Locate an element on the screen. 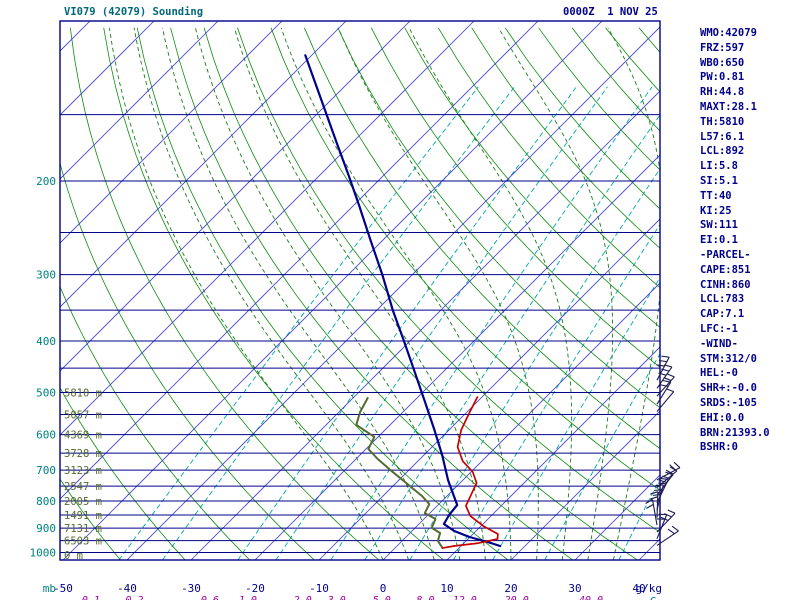 The image size is (800, 600). mixing-ratio-label: 12.0 is located at coordinates (465, 597).